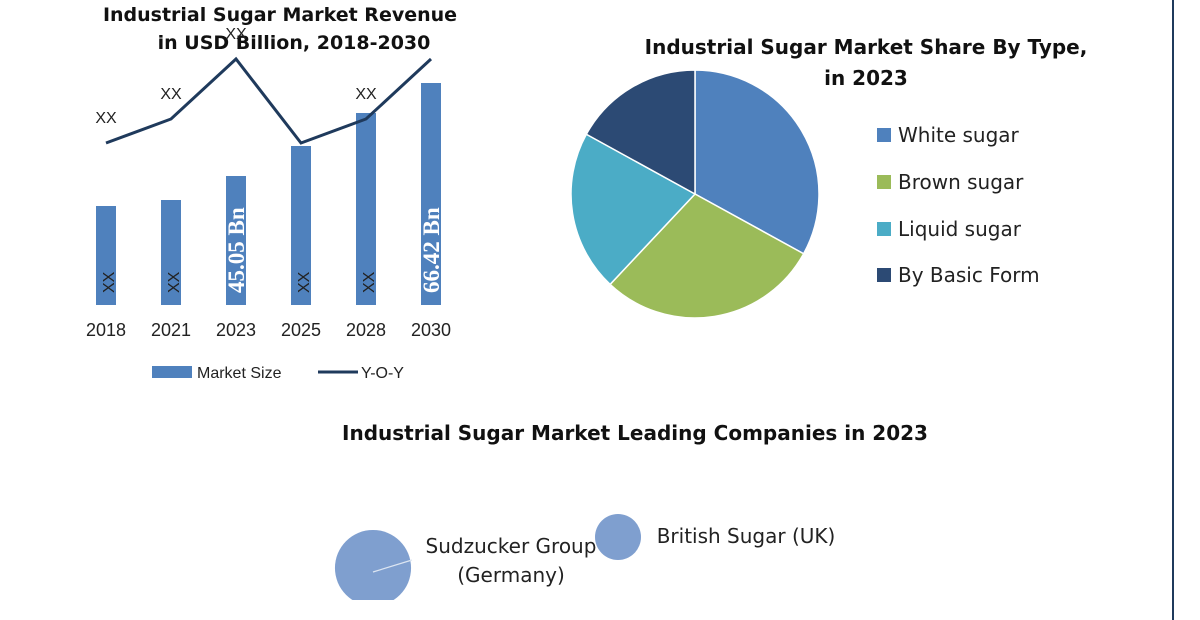  Describe the element at coordinates (884, 135) in the screenshot. I see `pie-legend-swatch-white-sugar` at that location.